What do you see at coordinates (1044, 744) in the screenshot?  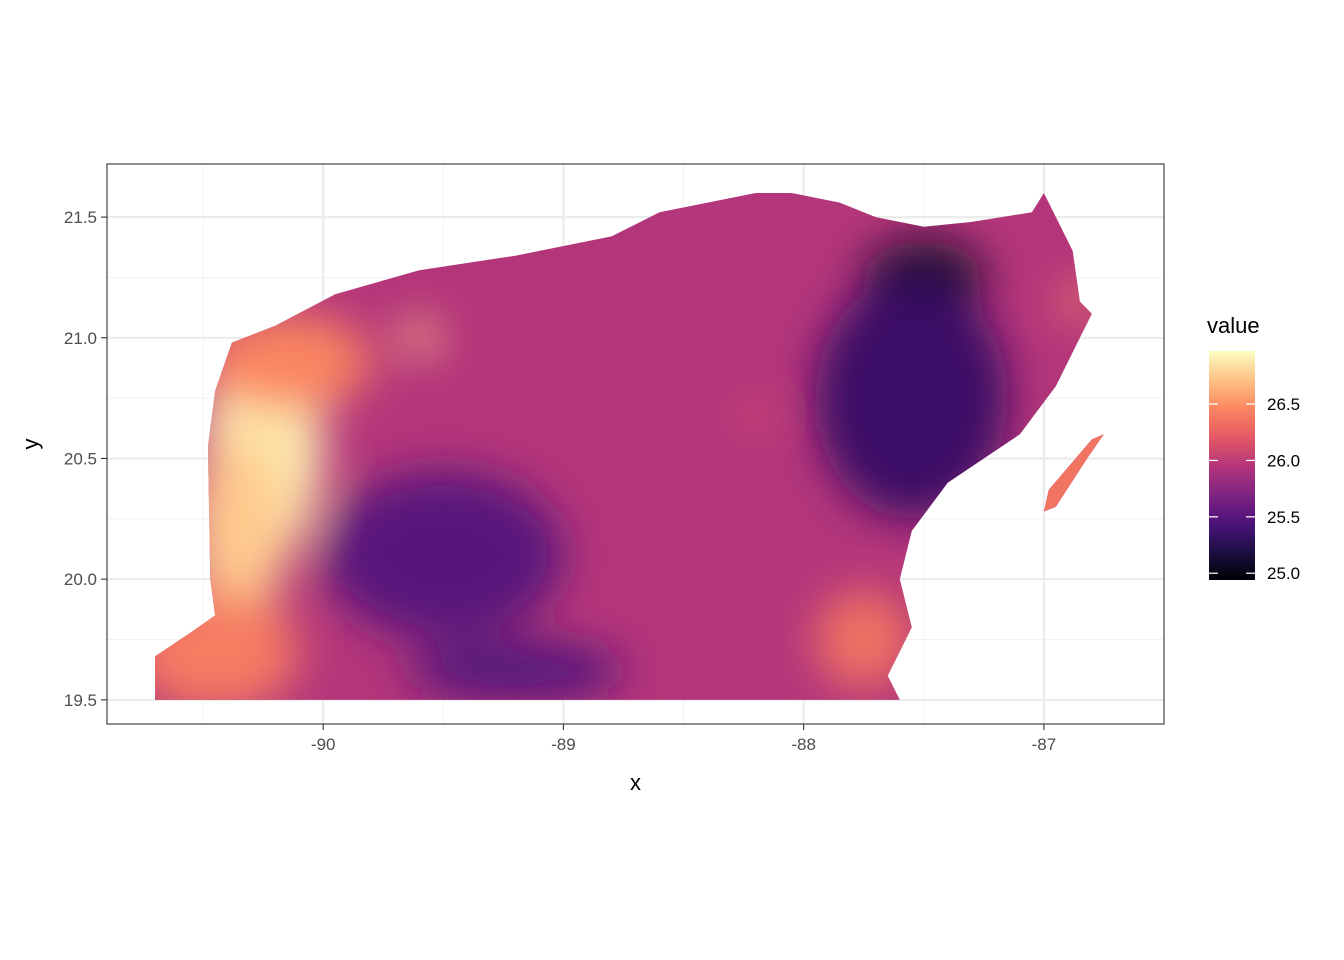 I see `x-tick-label-3: -87` at bounding box center [1044, 744].